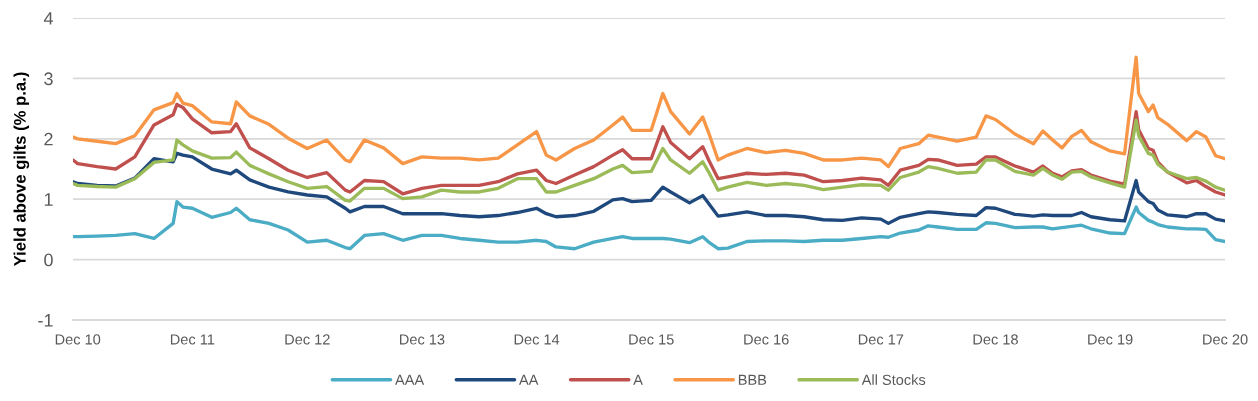  What do you see at coordinates (1225, 339) in the screenshot?
I see `x-tick-label: Dec 20` at bounding box center [1225, 339].